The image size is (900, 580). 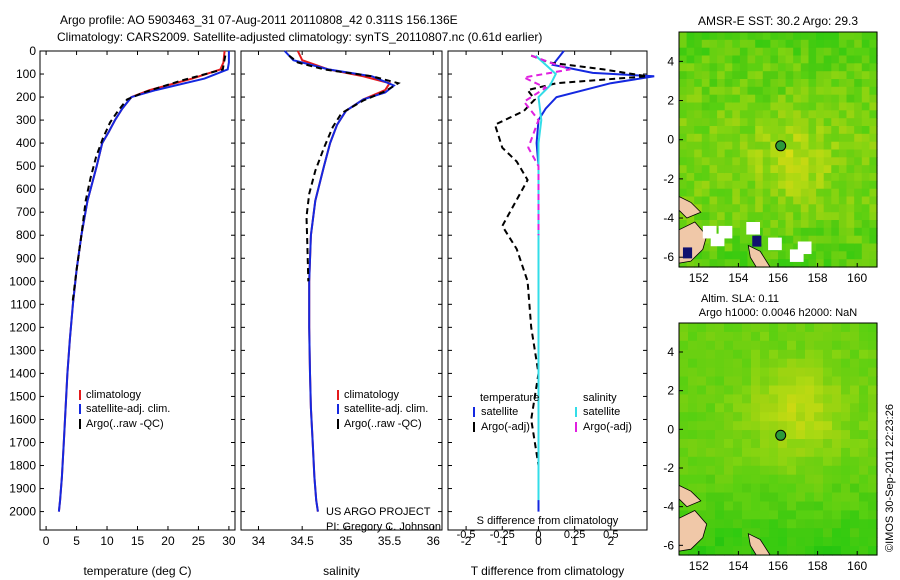 I want to click on y-tick-label: 700, so click(x=26, y=212).